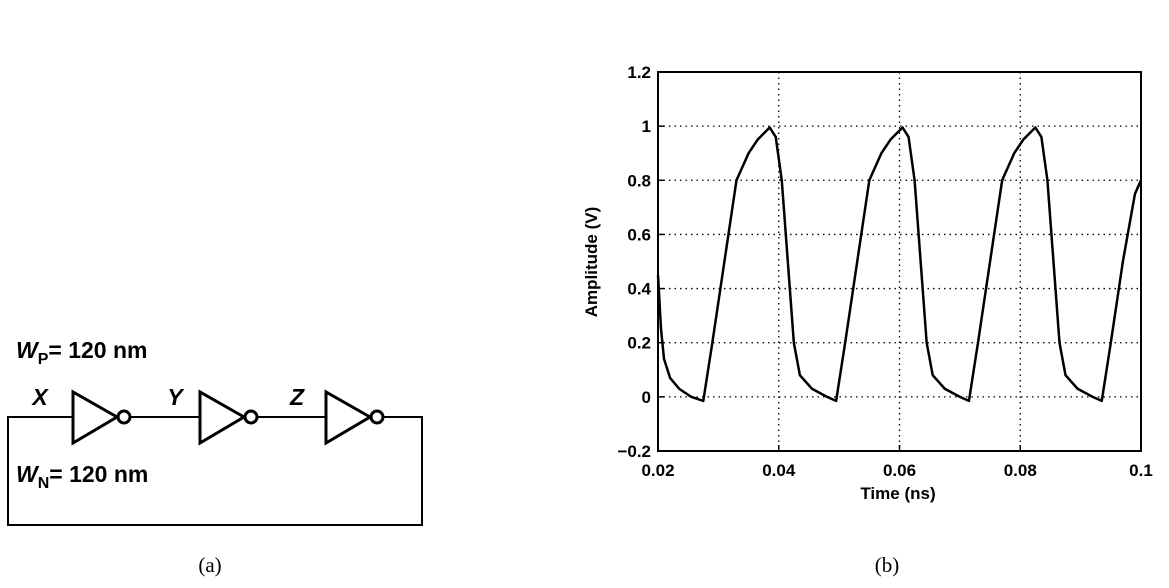  I want to click on y-axis-label: Amplitude (V), so click(591, 262).